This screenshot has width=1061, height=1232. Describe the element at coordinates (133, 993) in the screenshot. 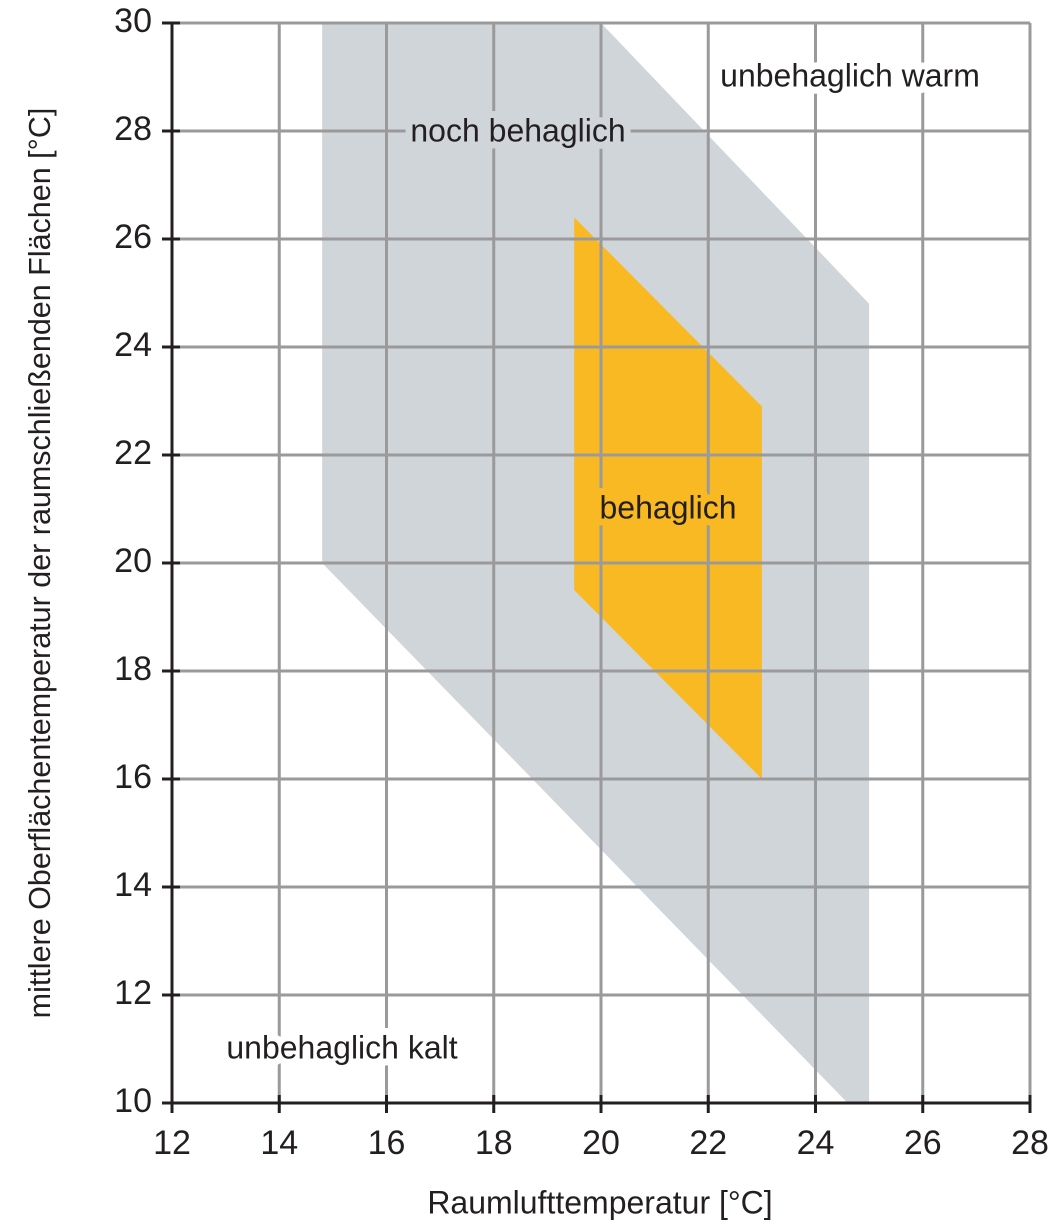

I see `y-tick-label: 12` at that location.